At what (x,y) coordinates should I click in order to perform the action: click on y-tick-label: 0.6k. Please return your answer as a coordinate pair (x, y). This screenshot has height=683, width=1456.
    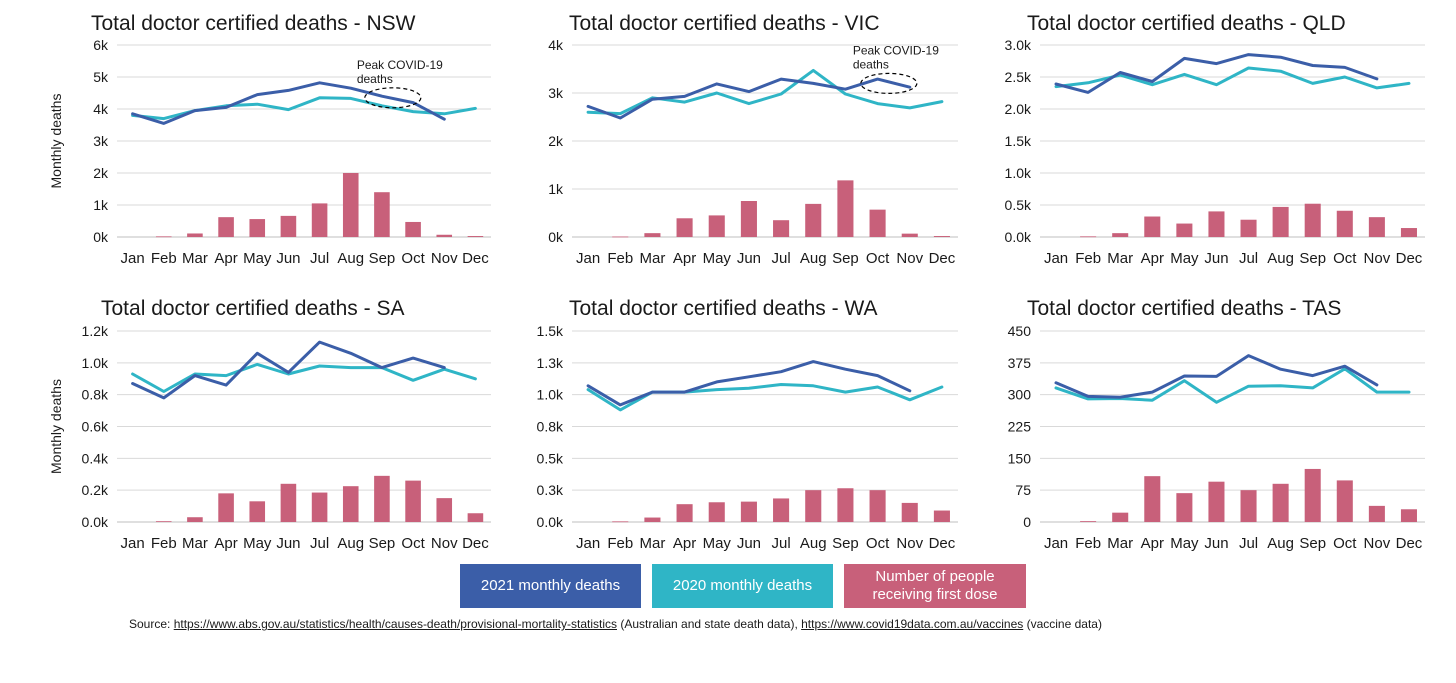
    Looking at the image, I should click on (95, 427).